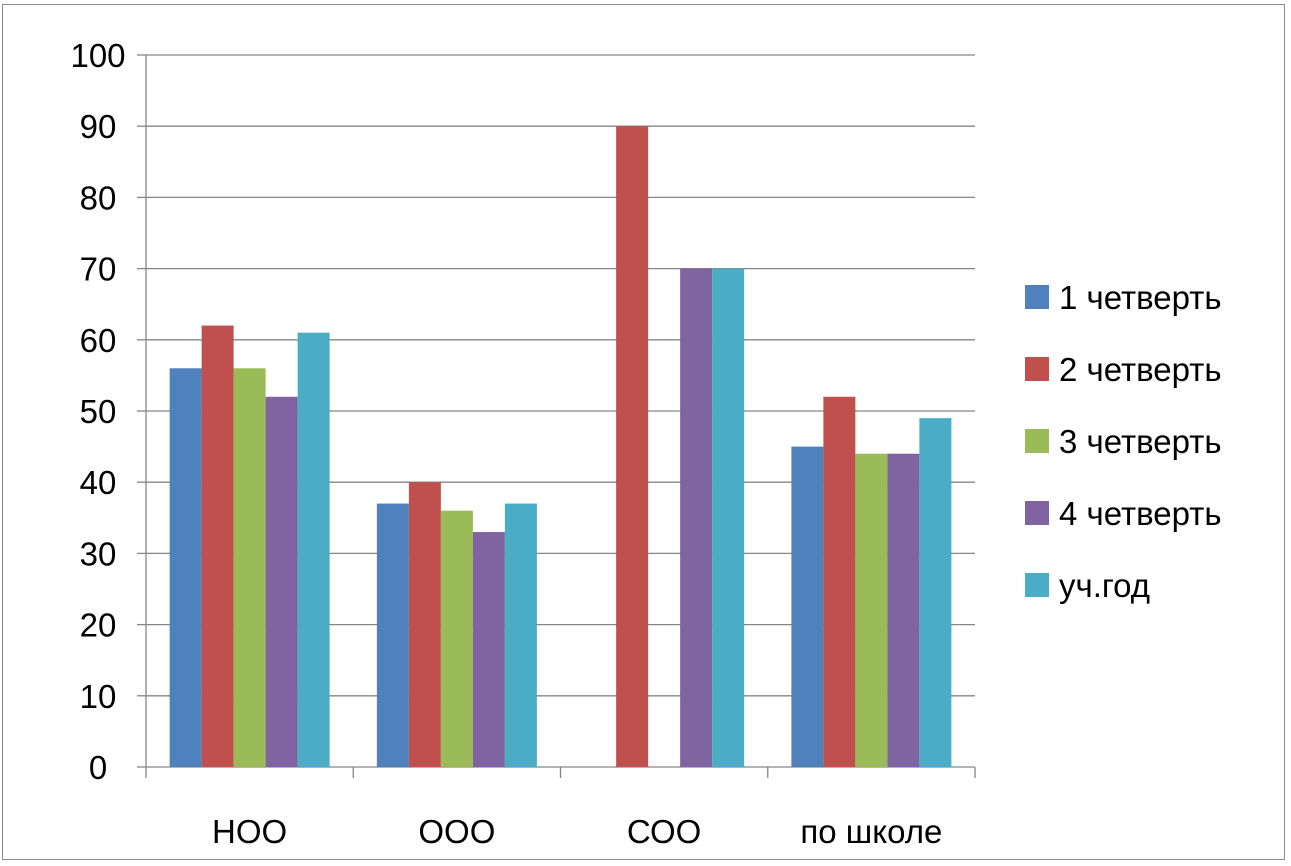 This screenshot has width=1291, height=866. Describe the element at coordinates (456, 831) in the screenshot. I see `x-tick-label: ООО` at that location.